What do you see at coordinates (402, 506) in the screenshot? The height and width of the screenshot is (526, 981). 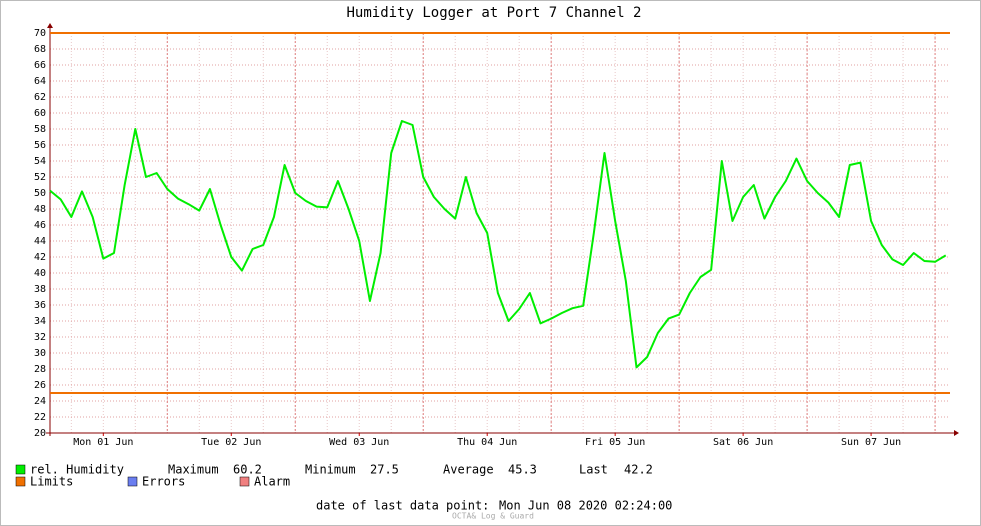 I see `footer-label: date of last data point:` at bounding box center [402, 506].